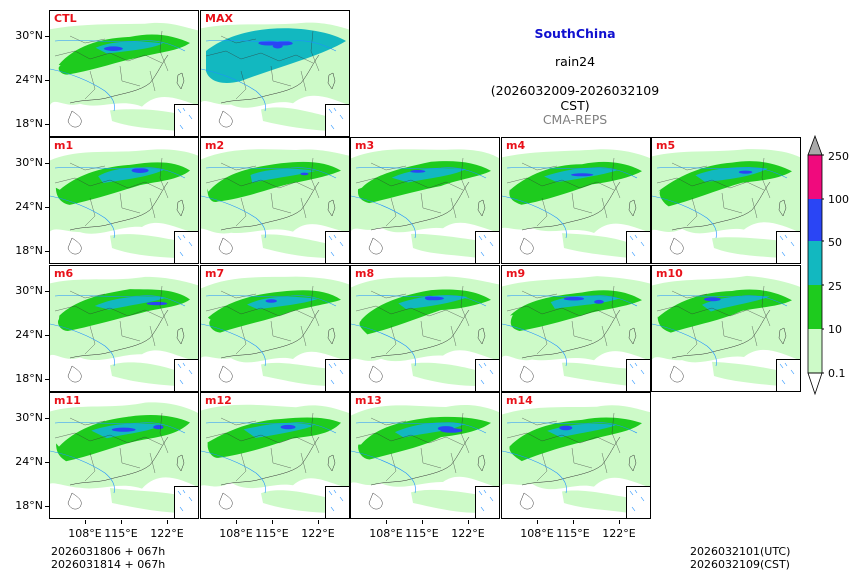 The height and width of the screenshot is (583, 860). What do you see at coordinates (516, 145) in the screenshot?
I see `panel-label: m4` at bounding box center [516, 145].